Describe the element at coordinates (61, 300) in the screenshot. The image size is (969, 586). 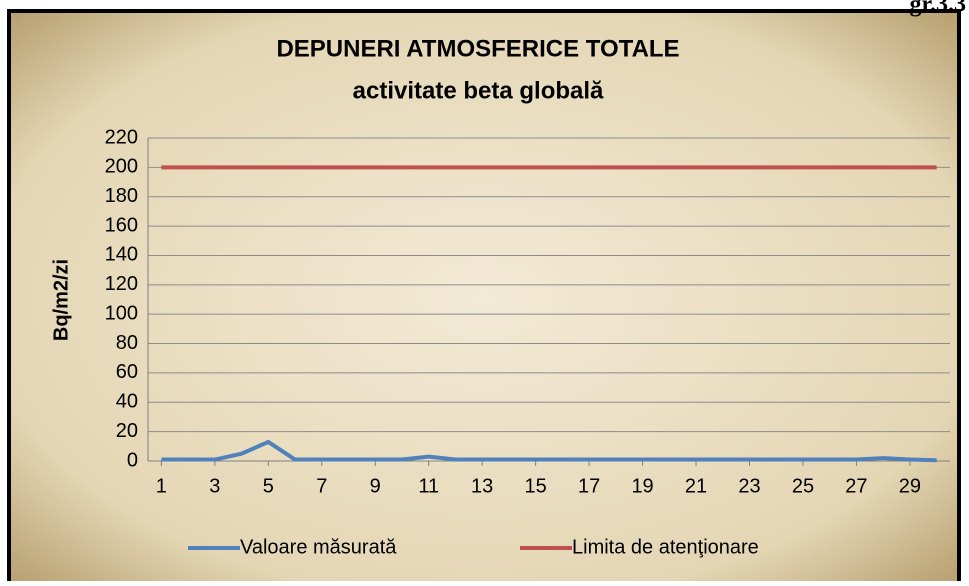
I see `y-axis-label: Bq/m2/zi` at that location.